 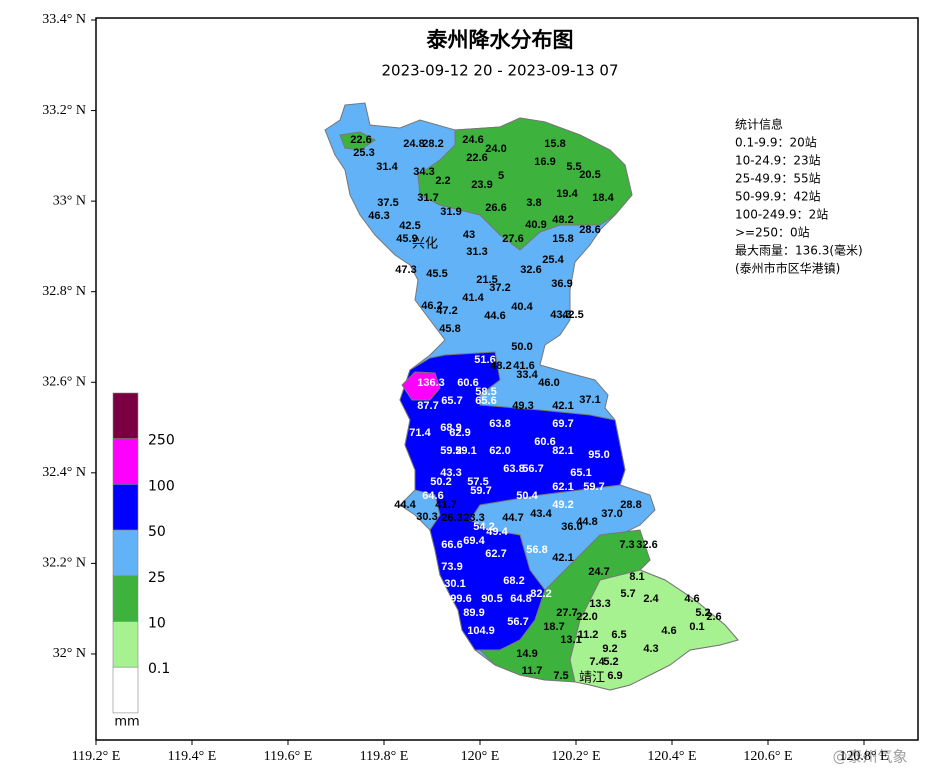 What do you see at coordinates (406, 239) in the screenshot?
I see `station-value: 45.9` at bounding box center [406, 239].